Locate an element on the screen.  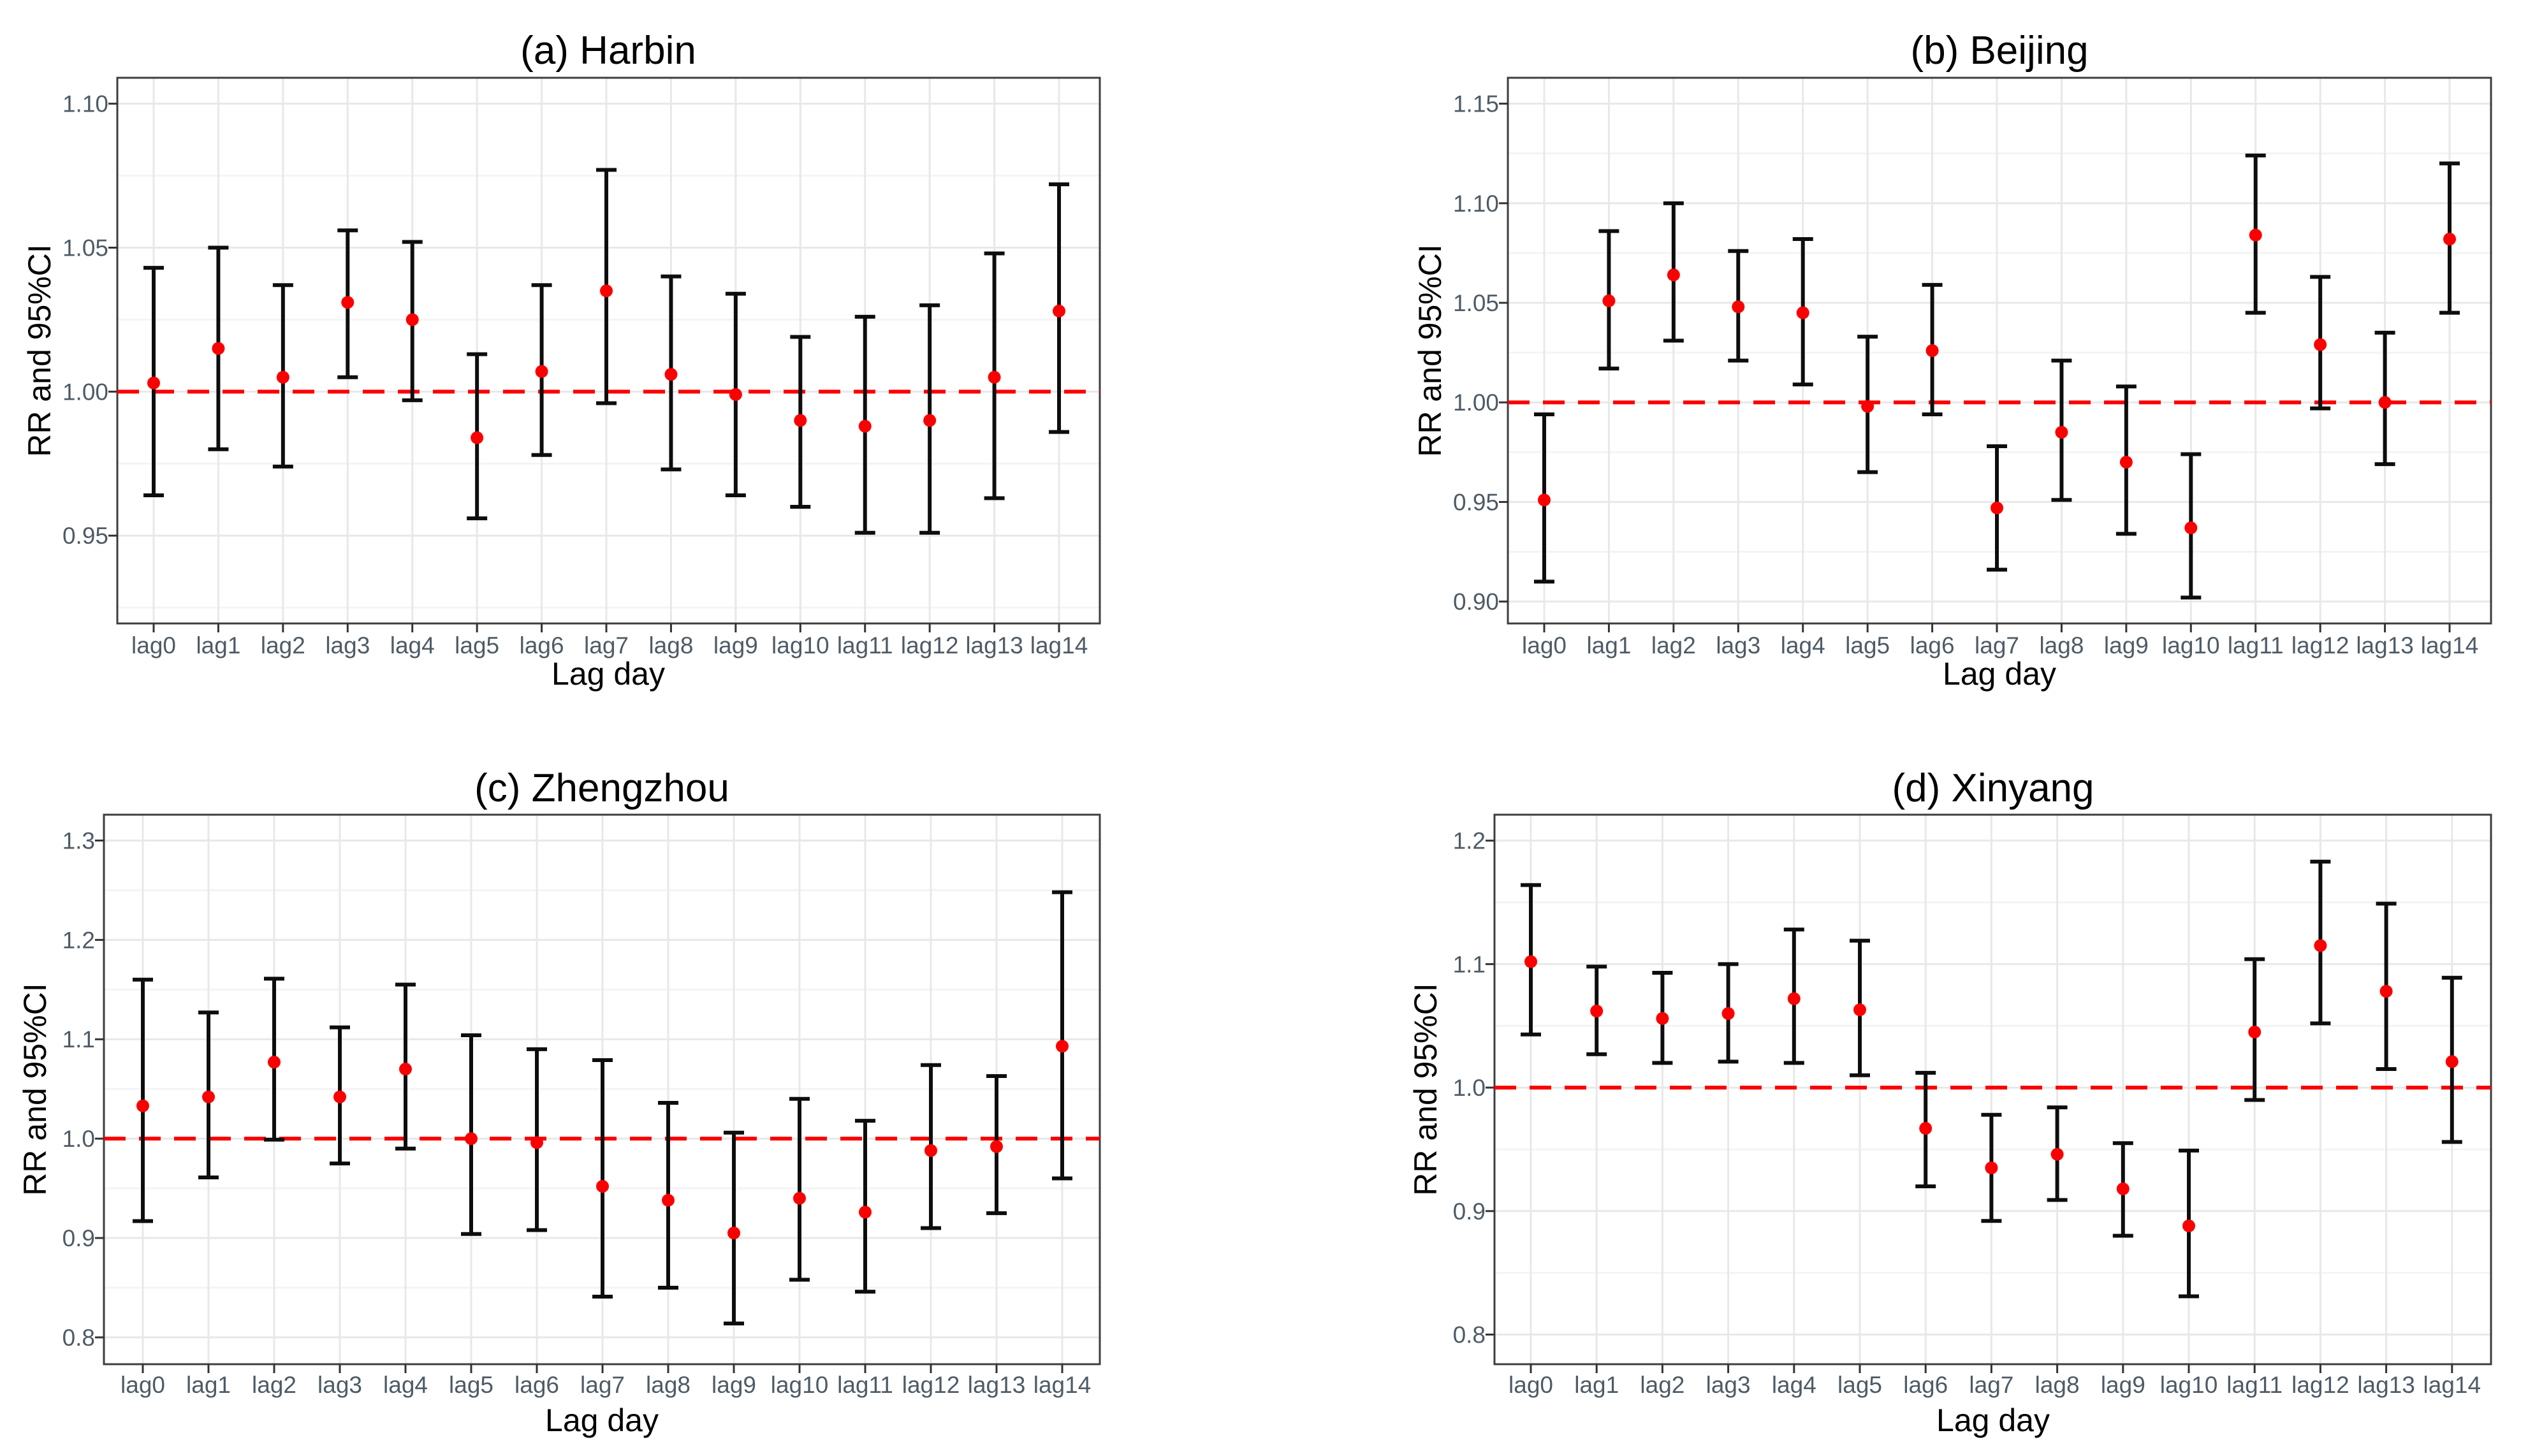
y-tick-label: 1.3 is located at coordinates (78, 840).